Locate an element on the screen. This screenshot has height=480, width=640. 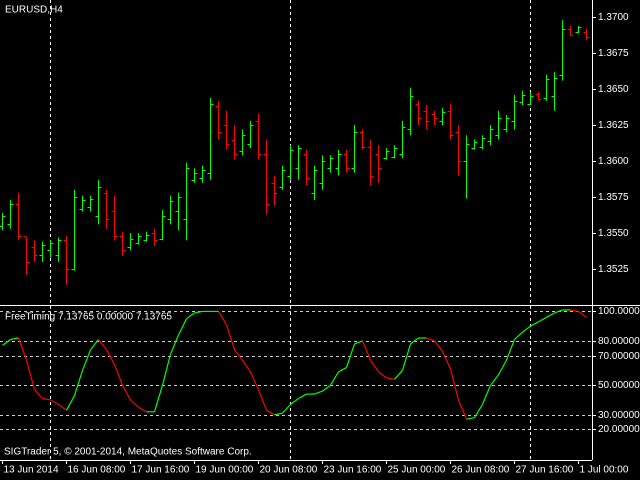
x-tick-label: 27 Jun 16:00 is located at coordinates (545, 470).